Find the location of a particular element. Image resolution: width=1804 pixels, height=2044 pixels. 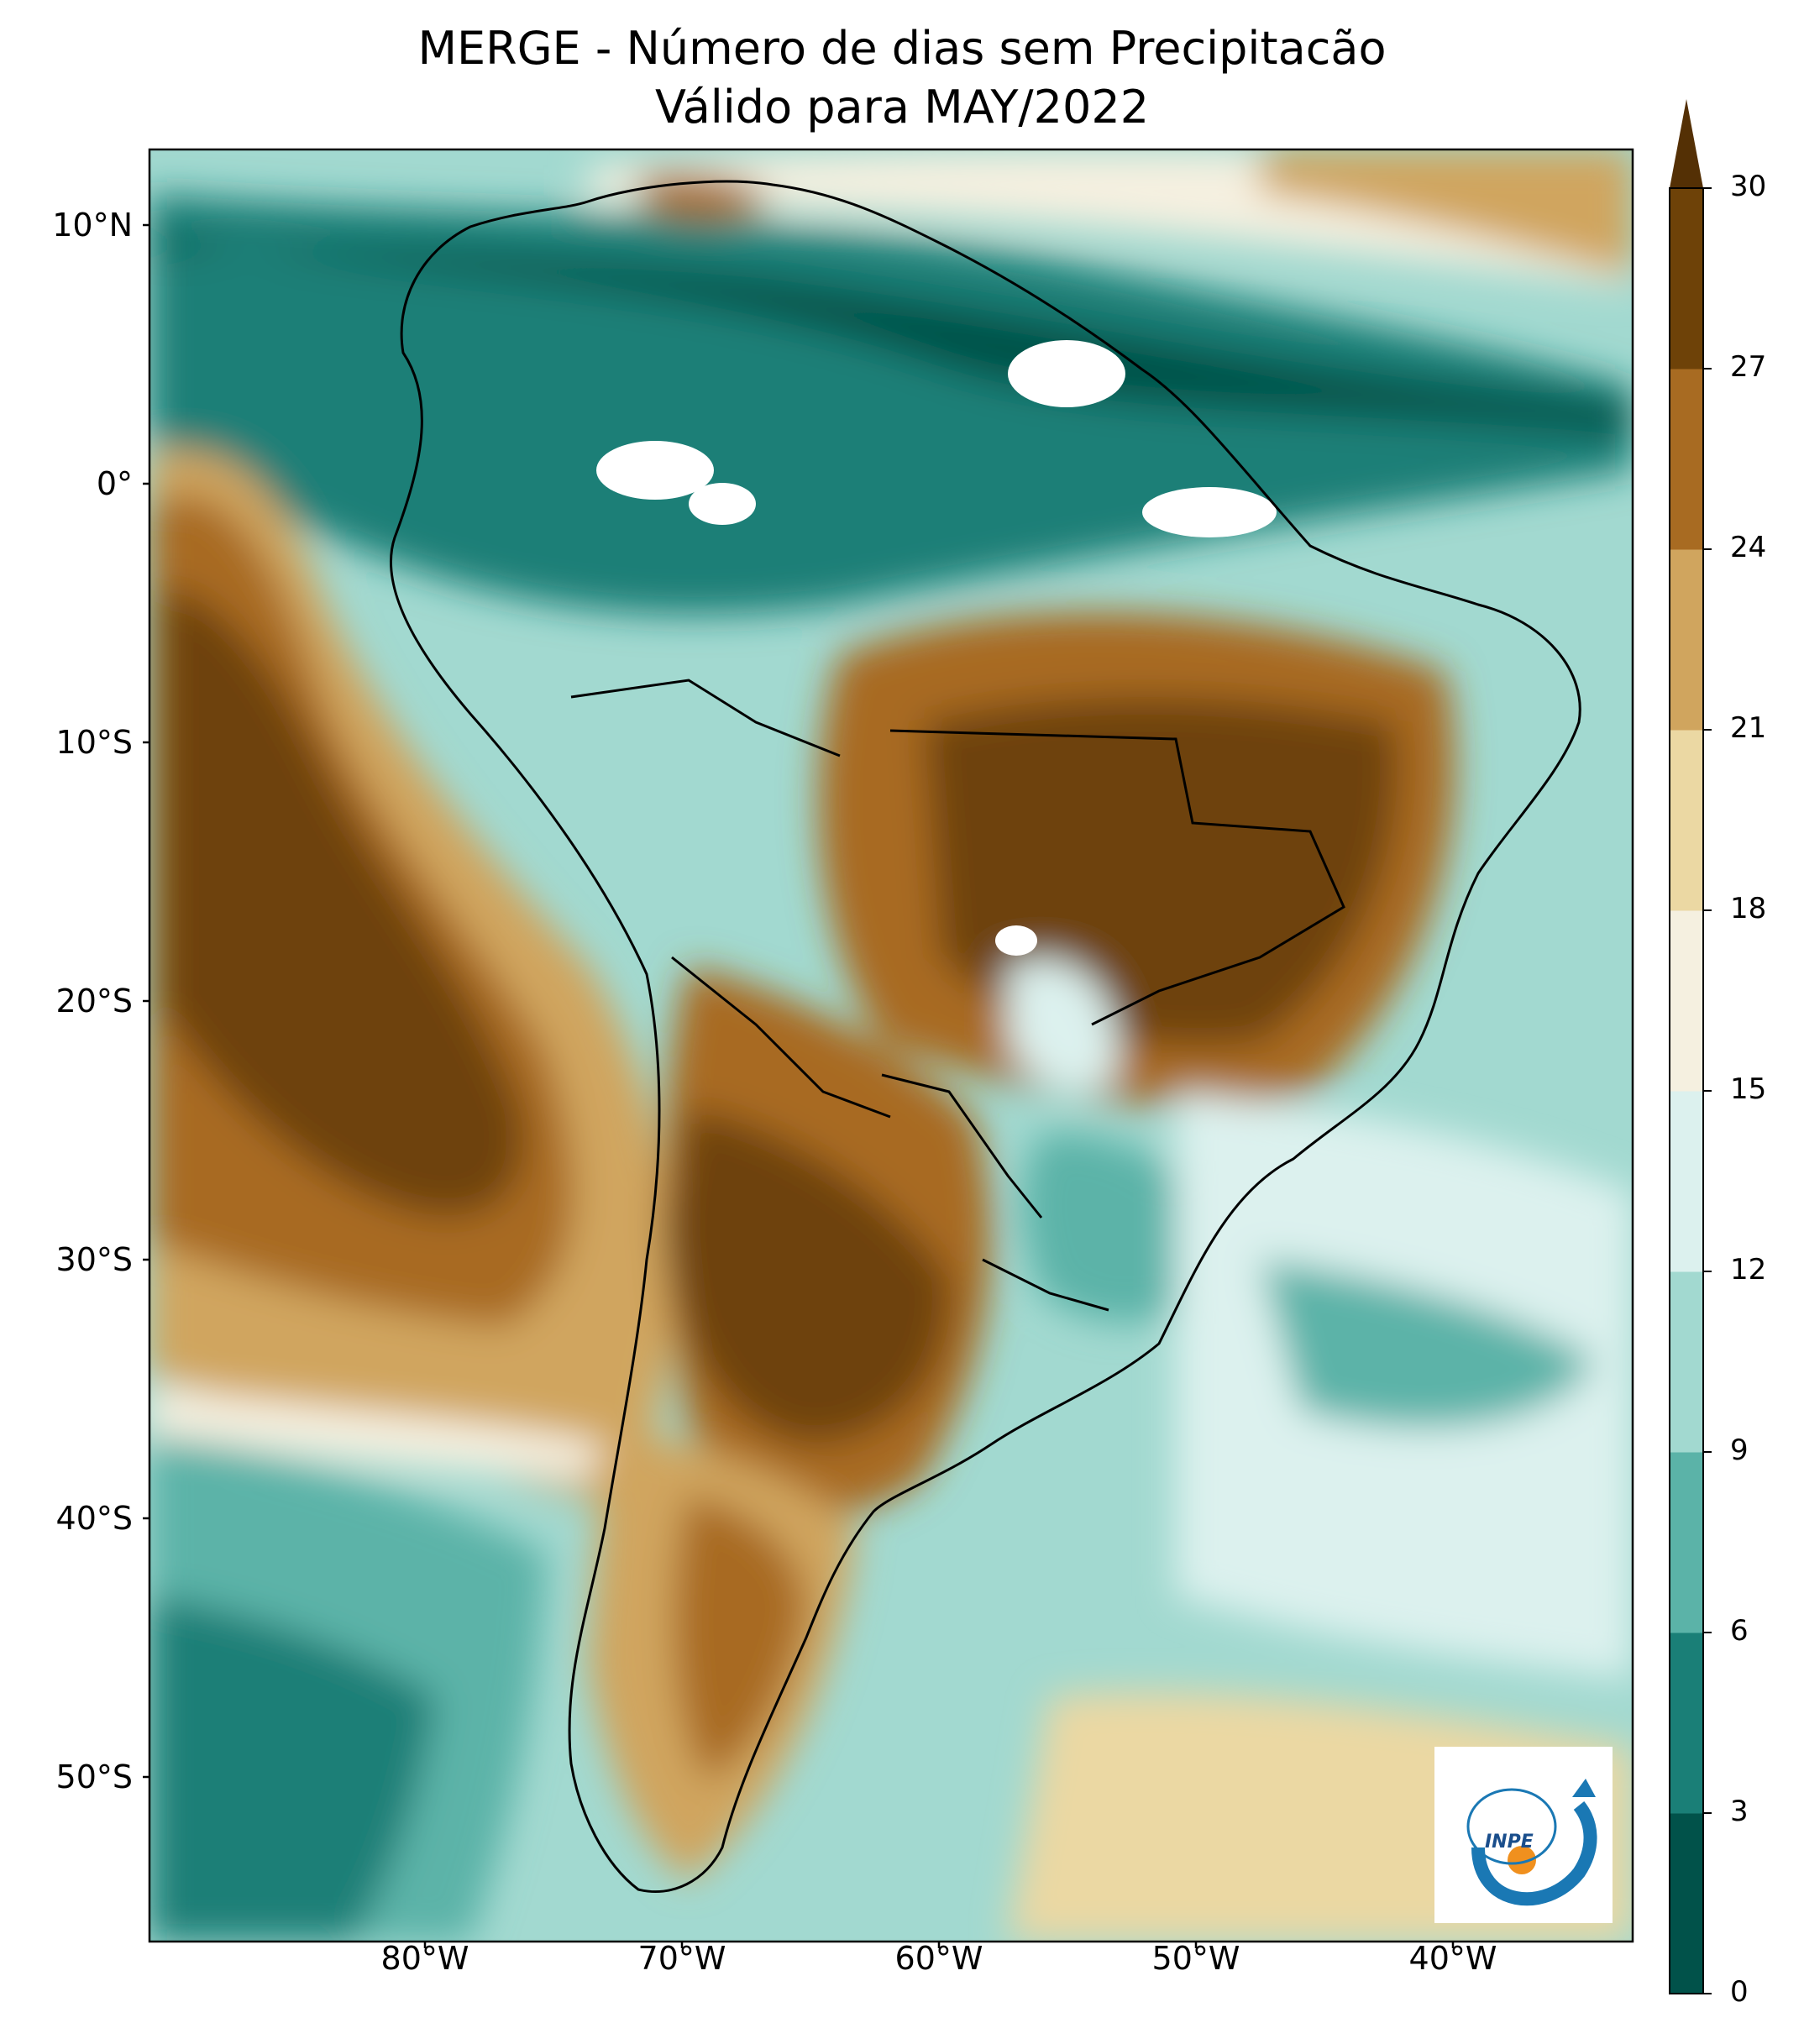

lon-ticks is located at coordinates (939, 1945).